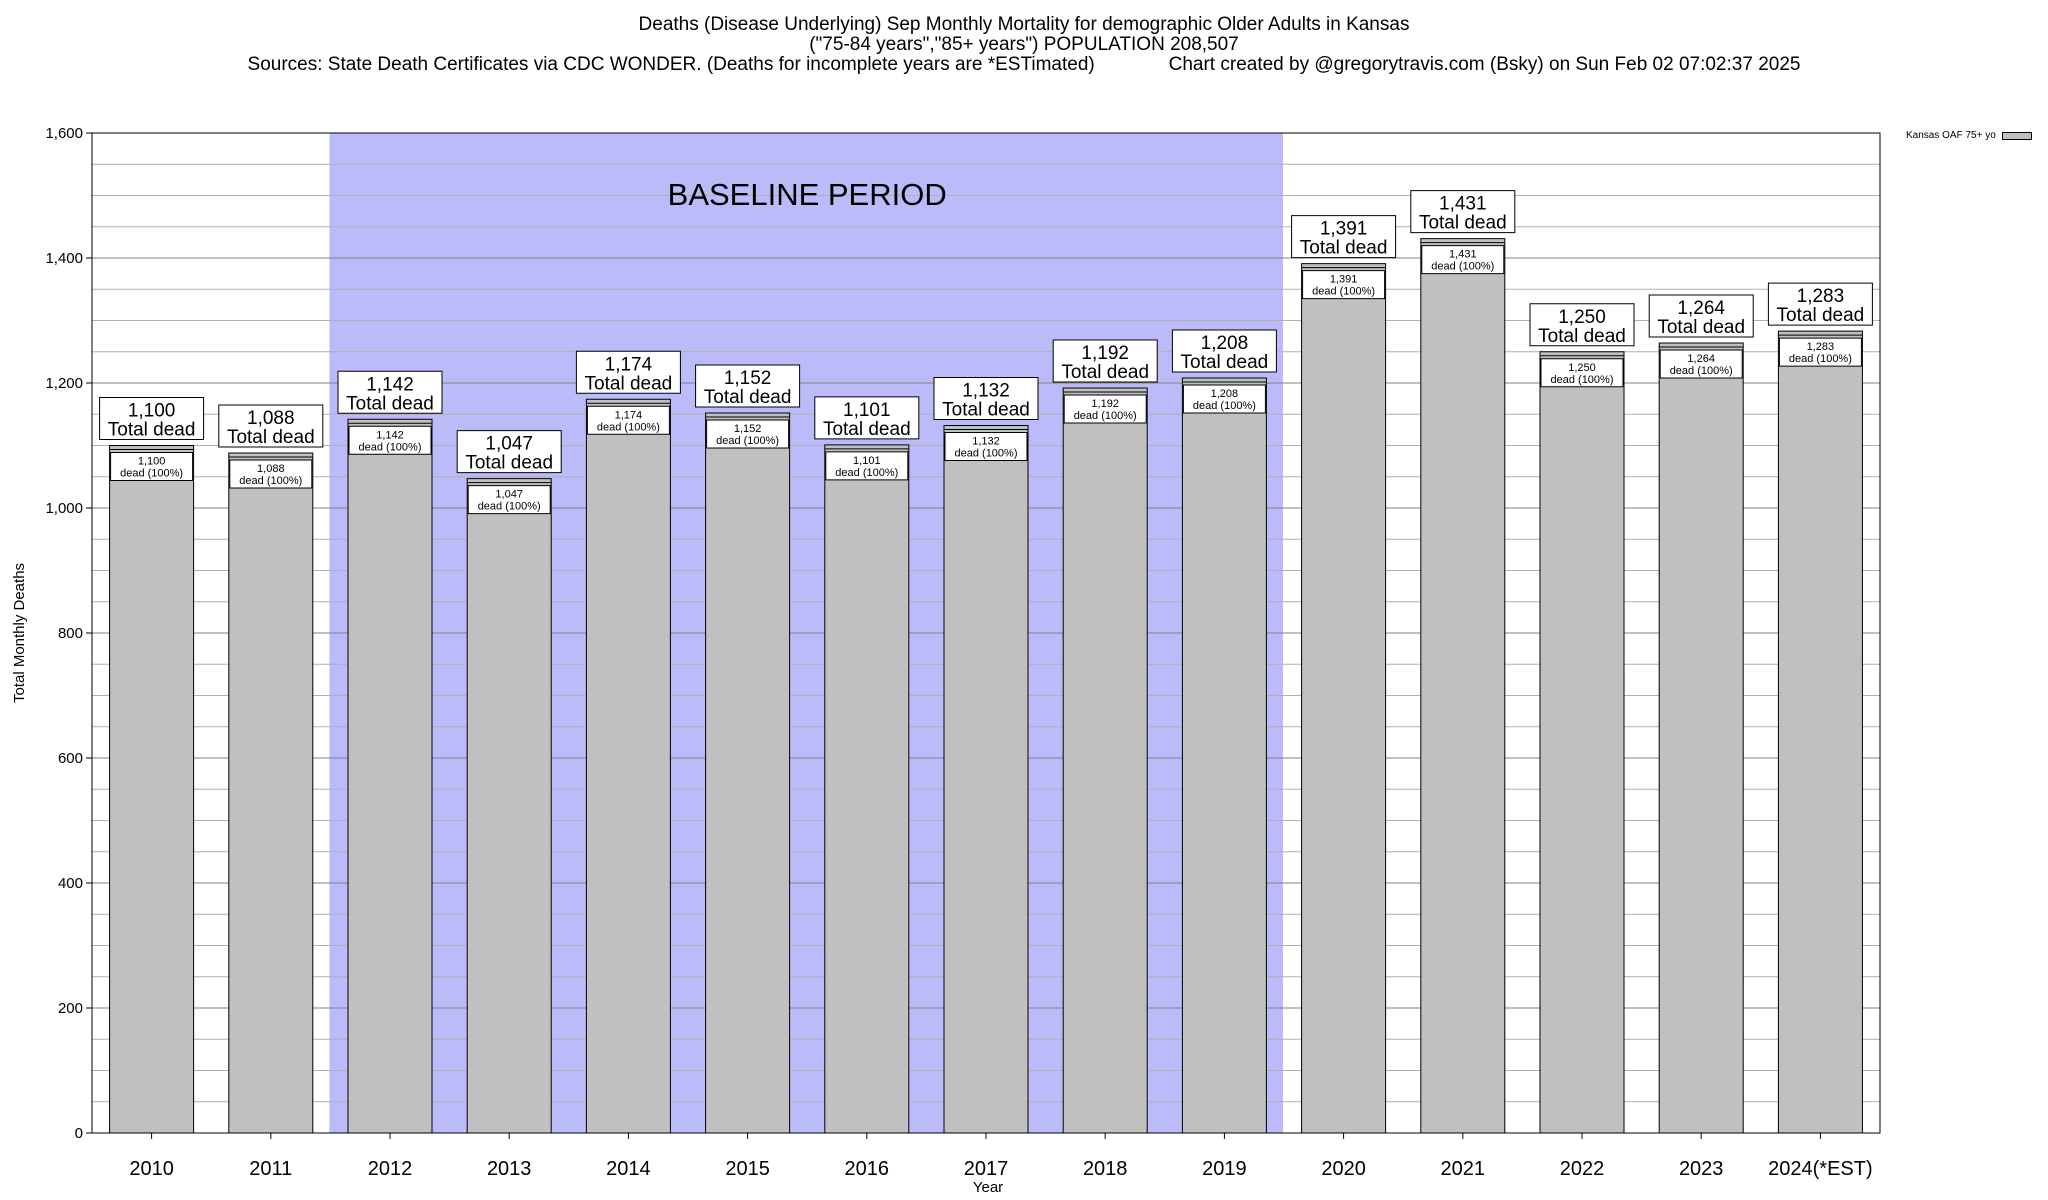 The width and height of the screenshot is (2048, 1200). Describe the element at coordinates (867, 410) in the screenshot. I see `total-value-label: 1,101` at that location.